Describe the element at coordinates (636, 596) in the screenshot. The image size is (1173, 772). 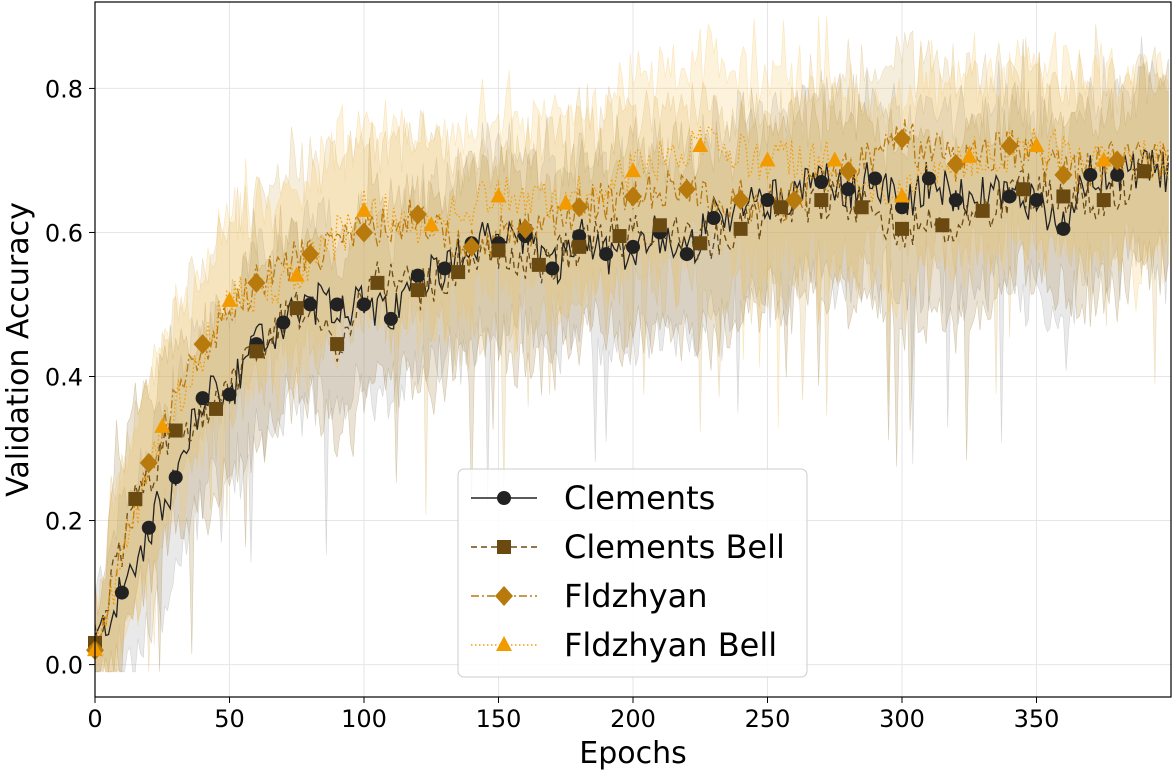
I see `legend-label-fldzhyan: Fldzhyan` at that location.